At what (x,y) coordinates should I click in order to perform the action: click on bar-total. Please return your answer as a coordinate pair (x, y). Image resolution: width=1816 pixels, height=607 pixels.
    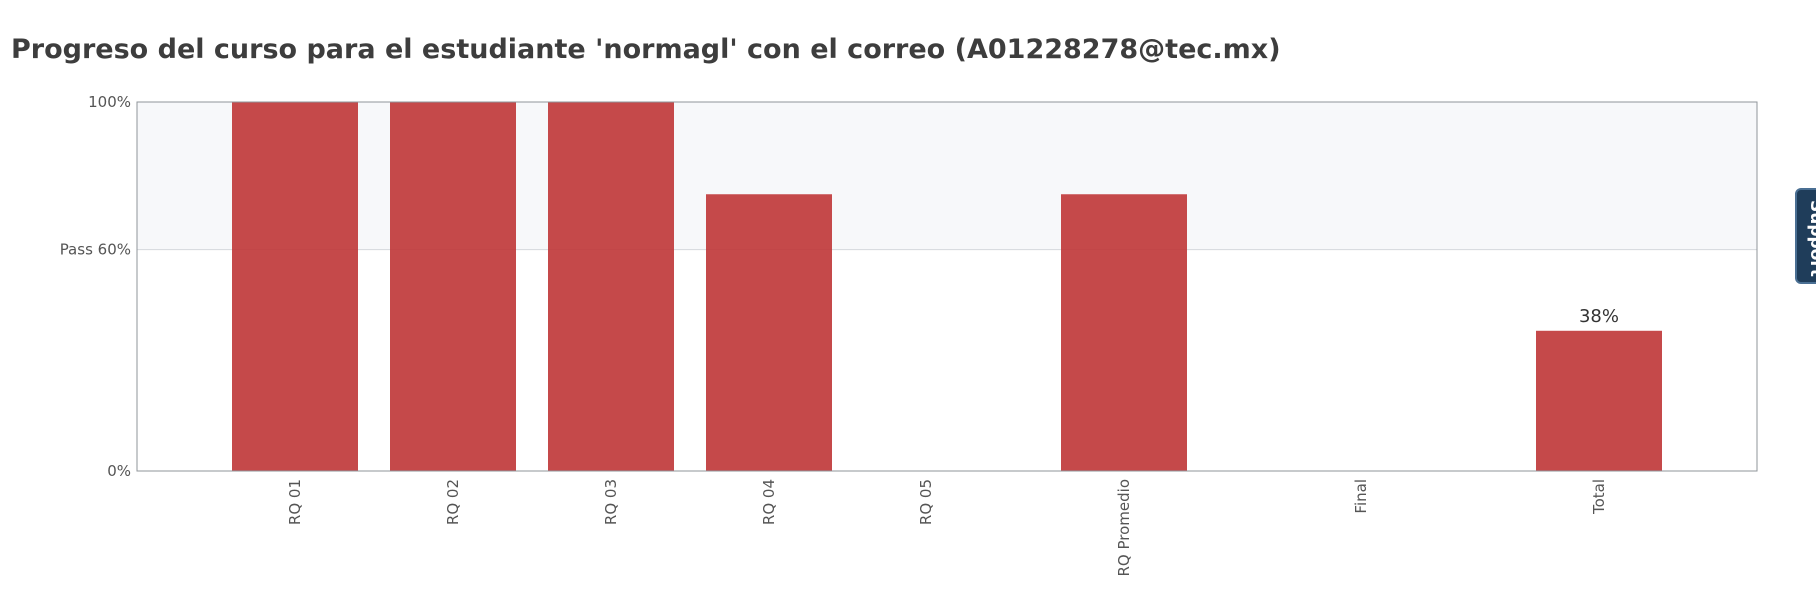
    Looking at the image, I should click on (1599, 400).